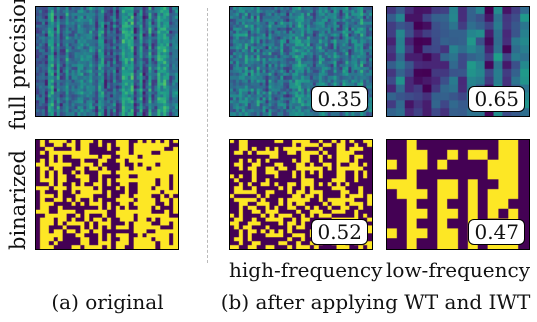 This screenshot has height=322, width=537. I want to click on panel-fp-low: 0.65, so click(458, 61).